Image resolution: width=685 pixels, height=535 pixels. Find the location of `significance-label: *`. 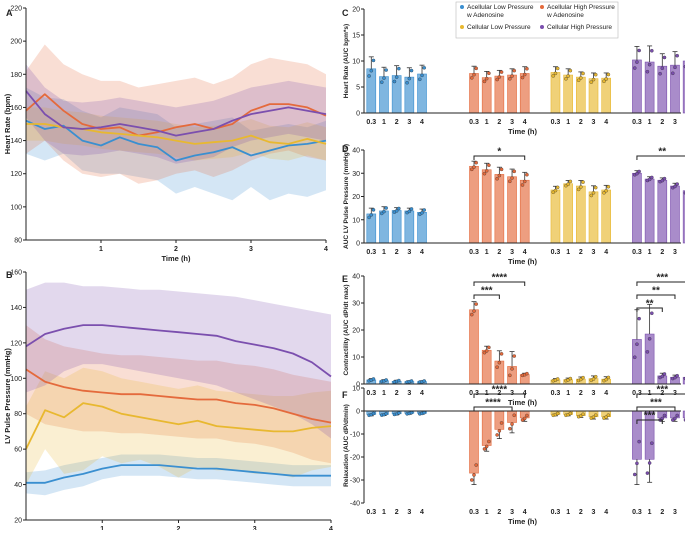

significance-label: * is located at coordinates (499, 152).